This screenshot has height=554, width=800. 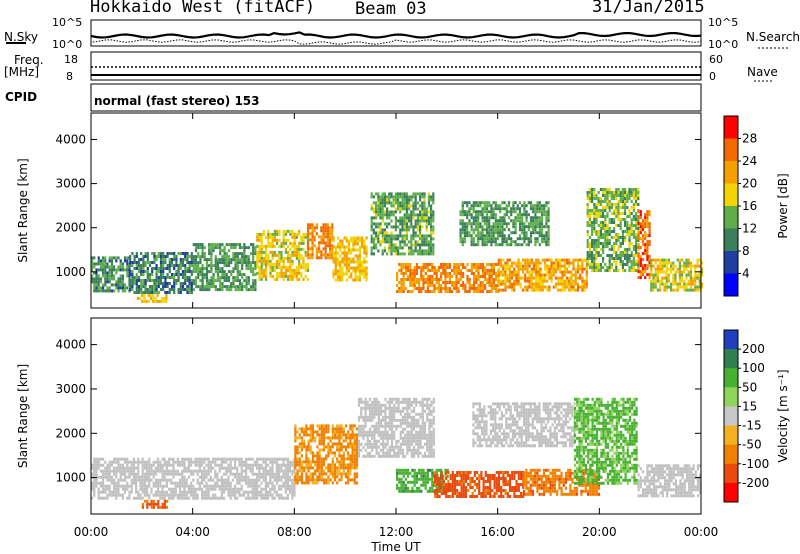 What do you see at coordinates (192, 532) in the screenshot?
I see `x-tick-label: 04:00` at bounding box center [192, 532].